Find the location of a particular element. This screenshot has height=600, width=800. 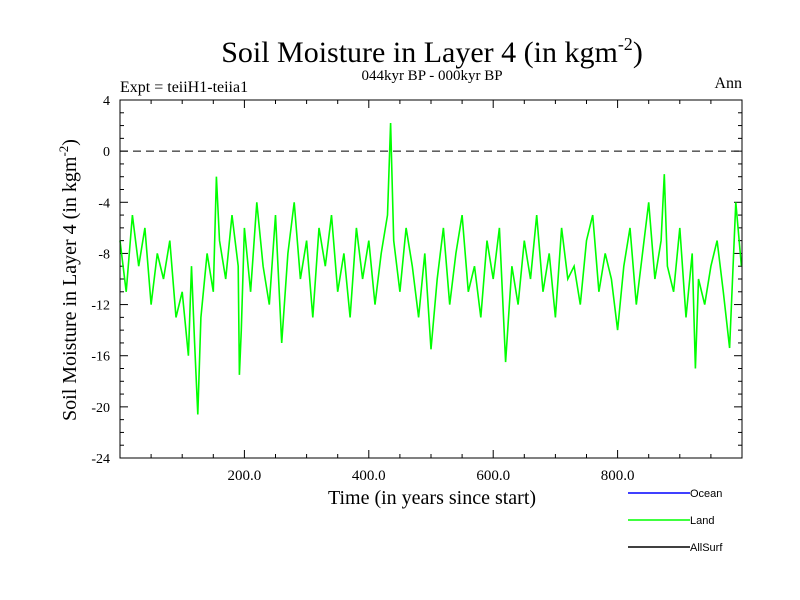

x-tick-label: 800.0 is located at coordinates (618, 476).